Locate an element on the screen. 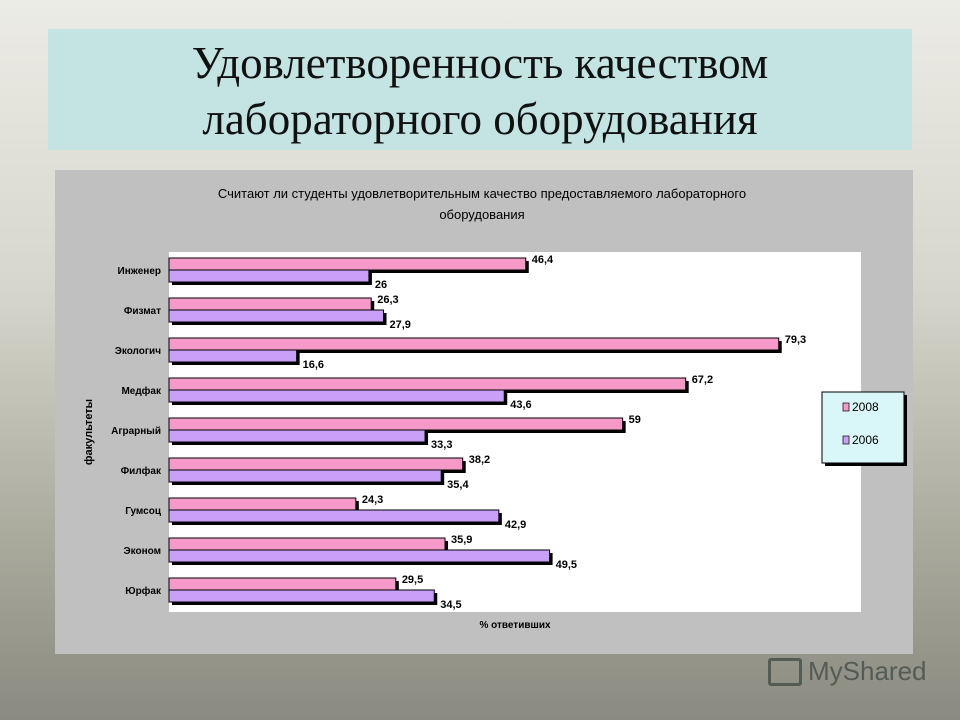 The image size is (960, 720). category-label: Аграрный is located at coordinates (136, 431).